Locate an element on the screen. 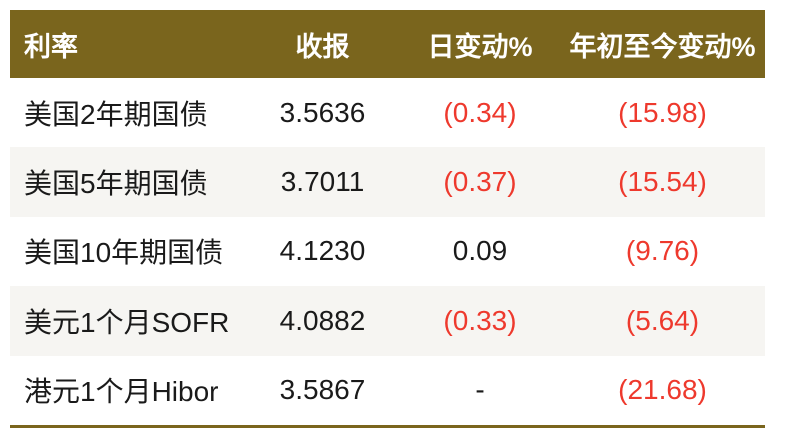 The image size is (786, 440). close-value: 4.0882 is located at coordinates (322, 320).